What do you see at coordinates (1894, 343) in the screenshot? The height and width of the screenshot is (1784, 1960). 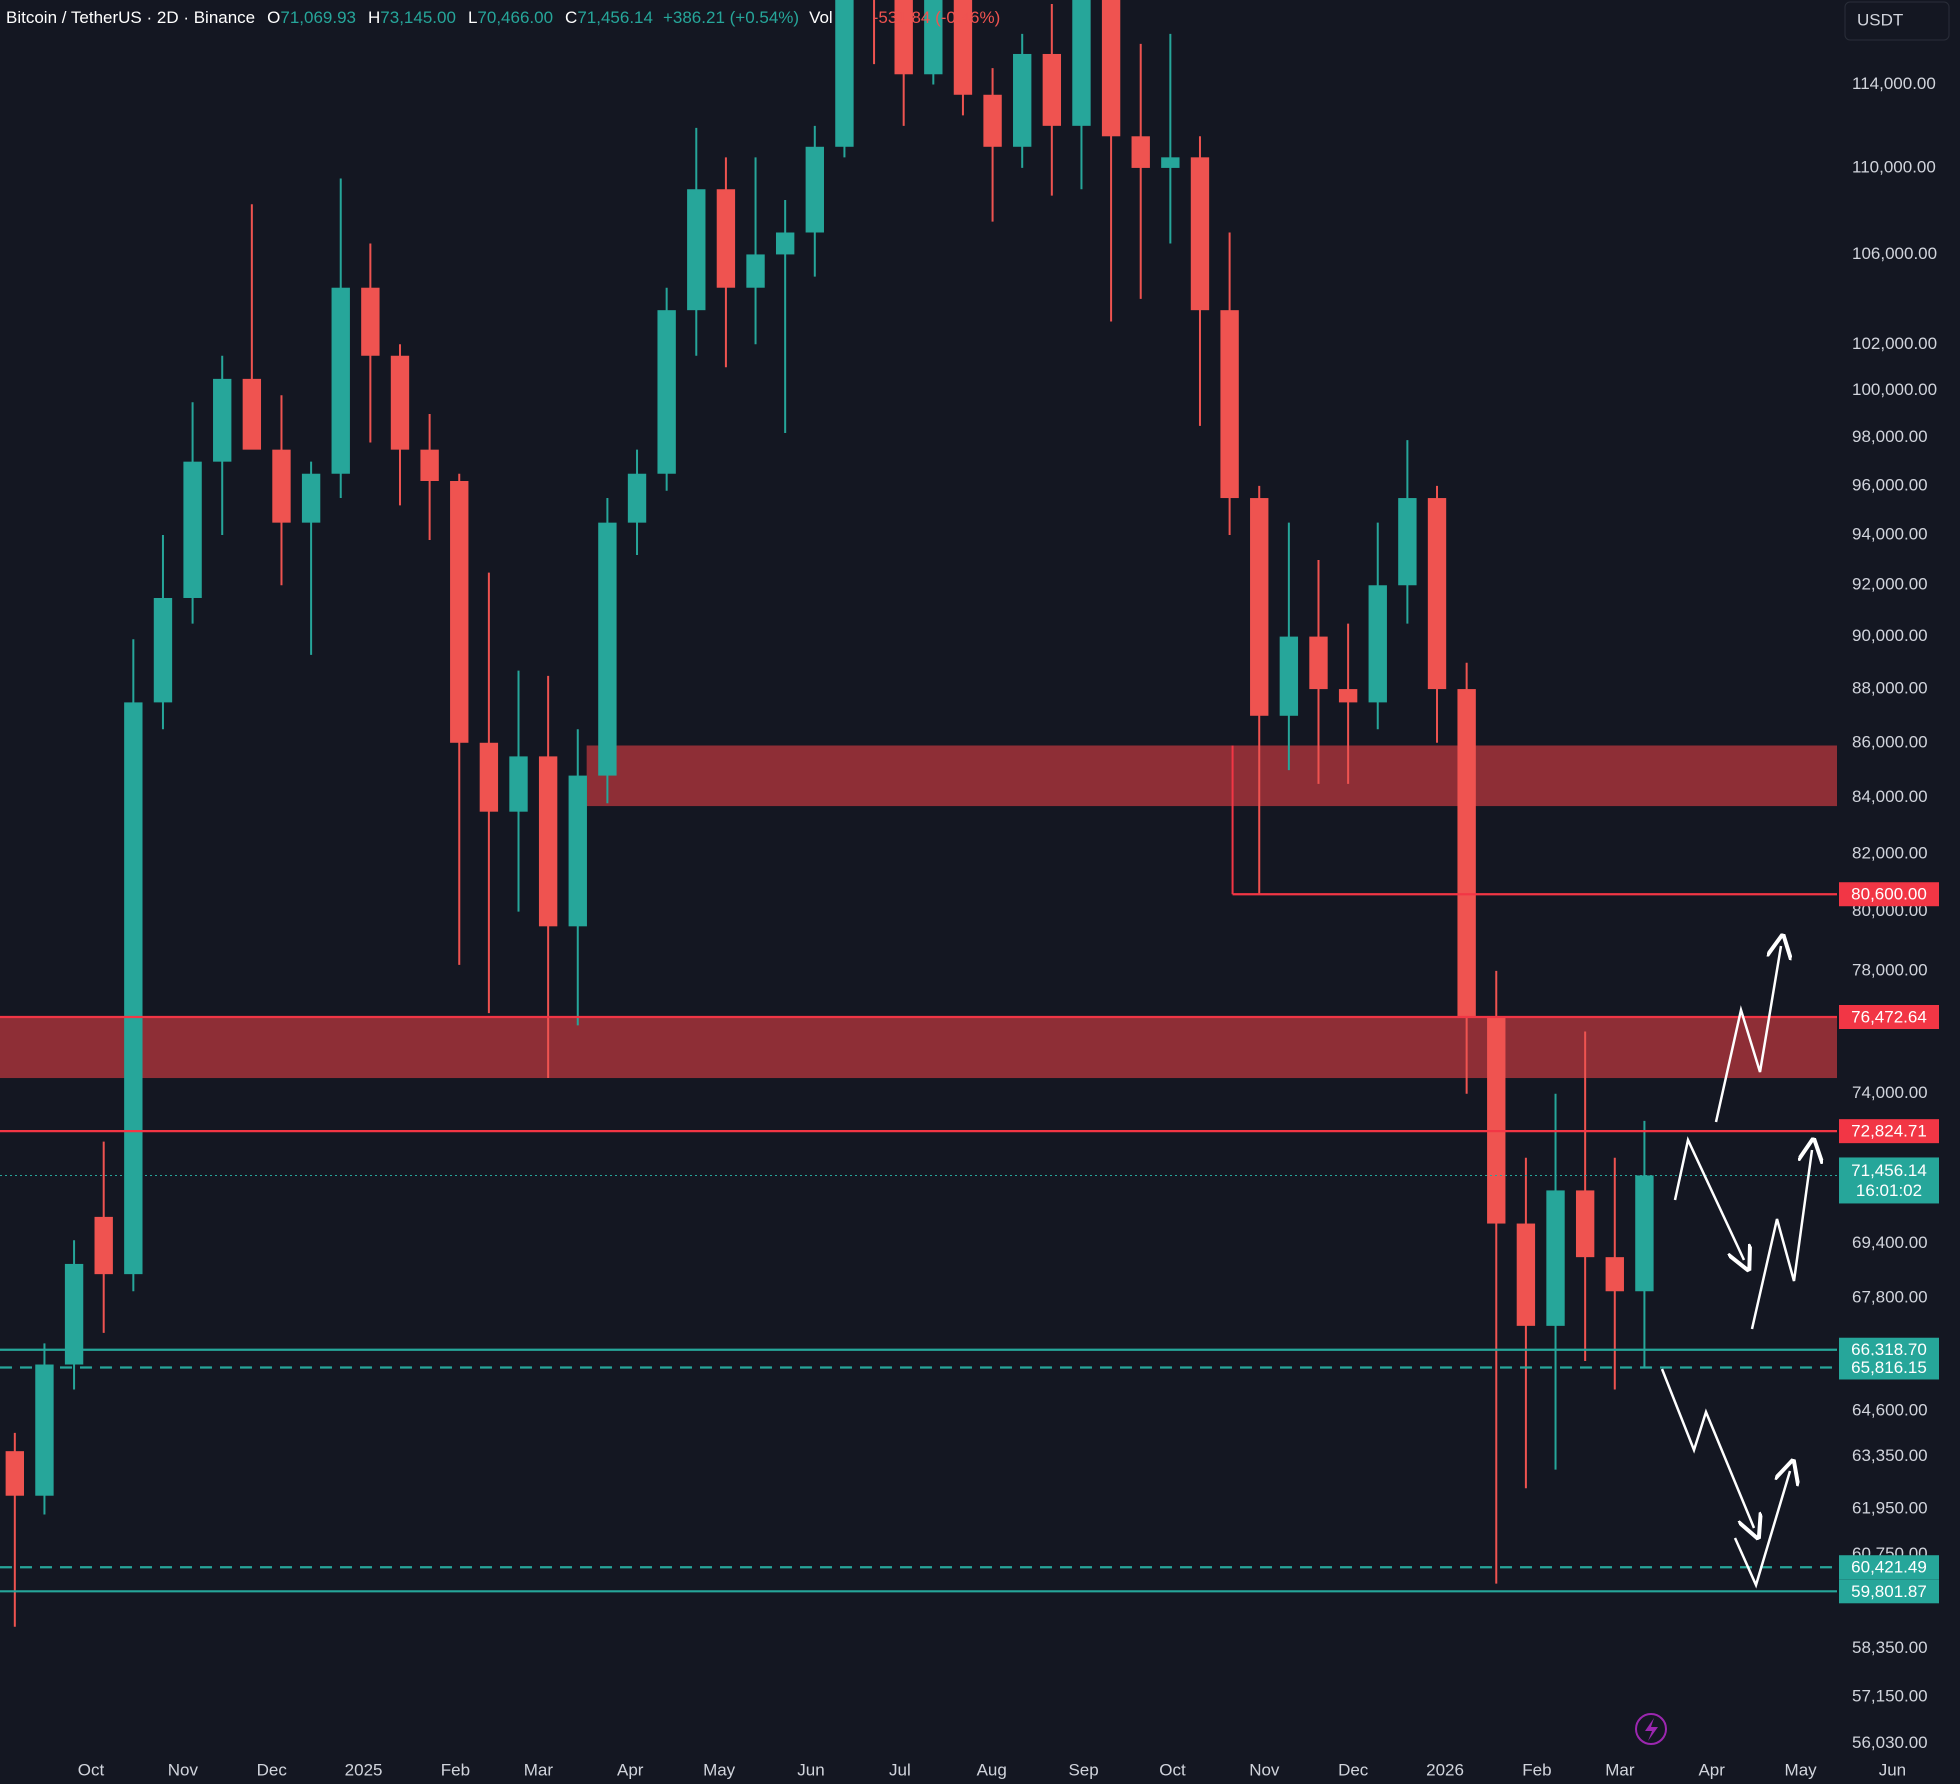 I see `y-tick-label: 102,000.00` at bounding box center [1894, 343].